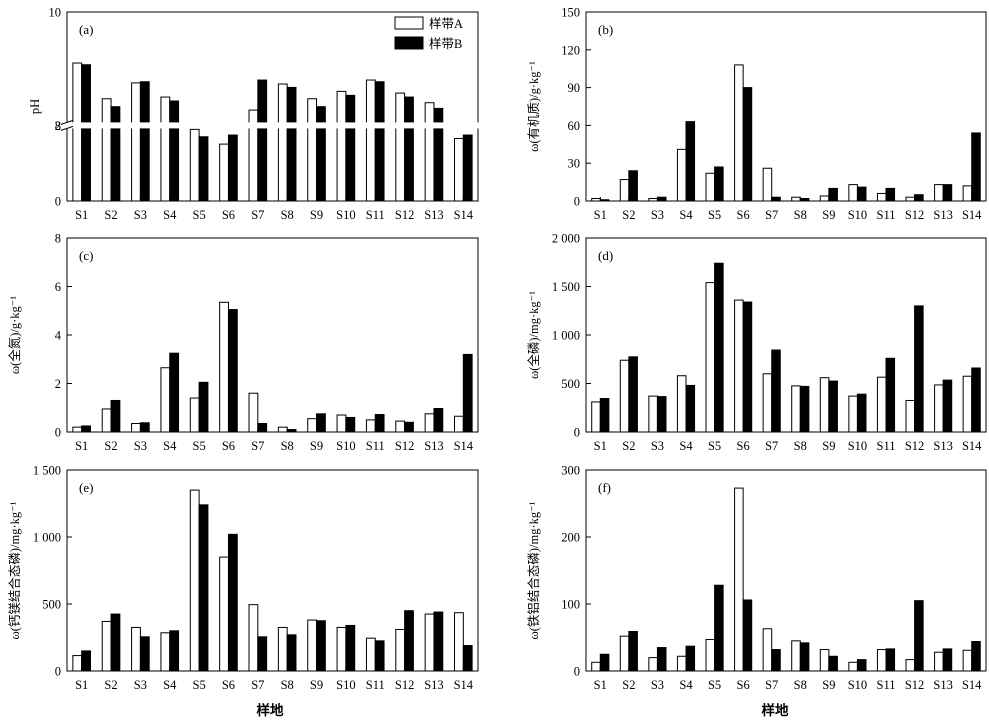 This screenshot has height=722, width=989. What do you see at coordinates (86, 429) in the screenshot?
I see `bar-b-s1` at bounding box center [86, 429].